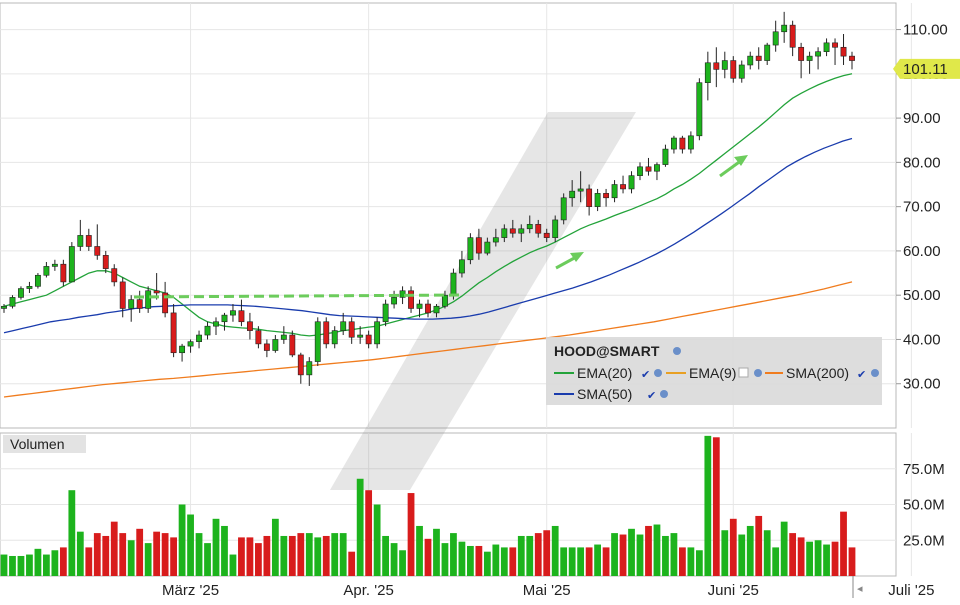 Image resolution: width=960 pixels, height=605 pixels. I want to click on volume-tick-label: 50.0M, so click(924, 505).